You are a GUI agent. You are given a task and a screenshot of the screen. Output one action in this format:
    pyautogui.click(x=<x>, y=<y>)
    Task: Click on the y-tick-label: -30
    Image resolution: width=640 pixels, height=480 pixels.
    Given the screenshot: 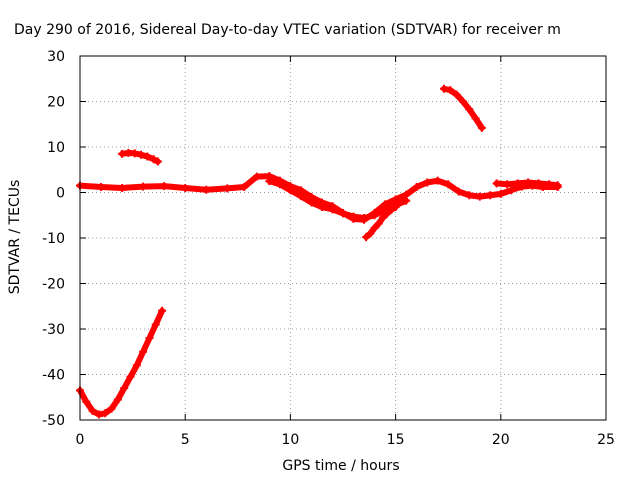 What is the action you would take?
    pyautogui.click(x=53, y=330)
    